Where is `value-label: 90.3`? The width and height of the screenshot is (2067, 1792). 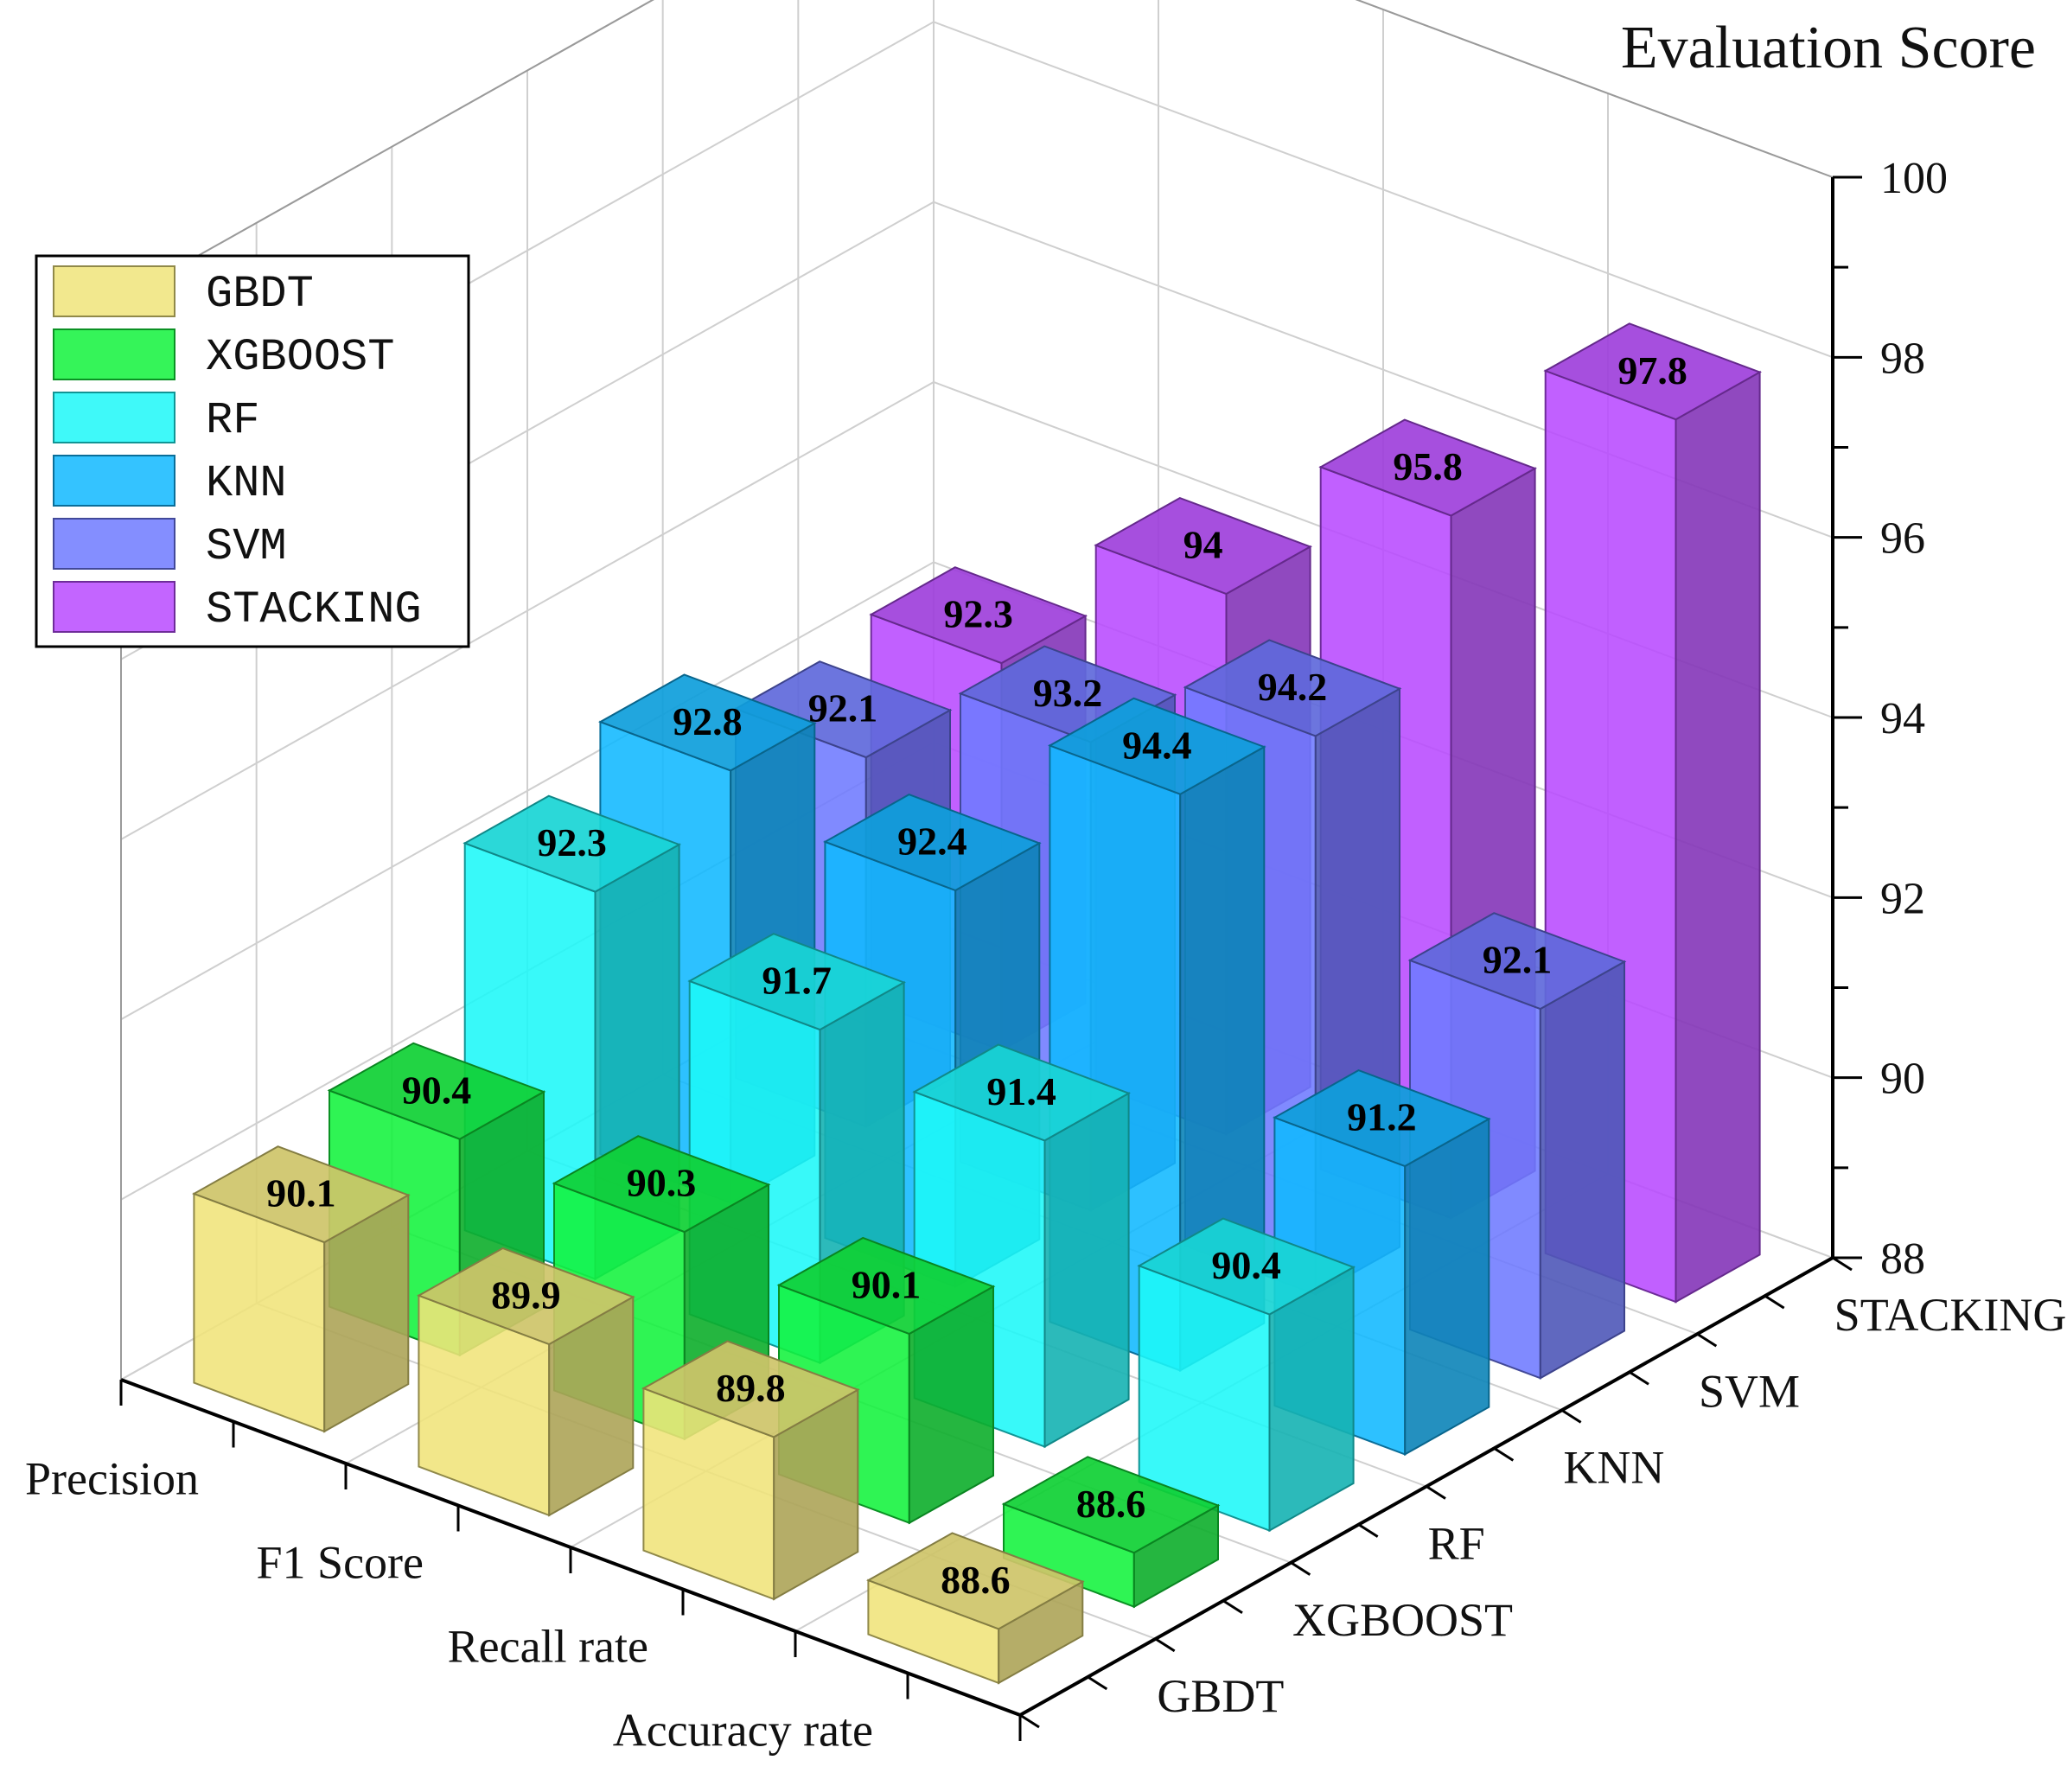
value-label: 90.3 is located at coordinates (662, 1183).